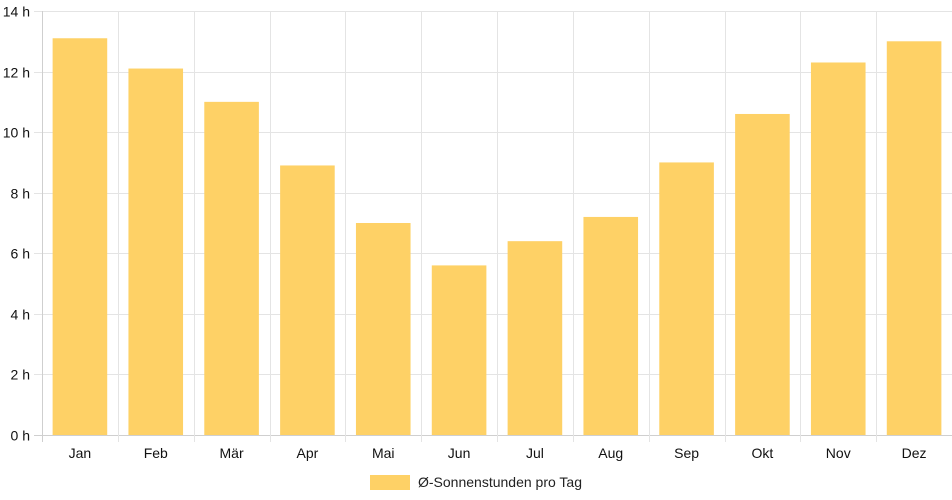 The height and width of the screenshot is (500, 952). Describe the element at coordinates (20, 315) in the screenshot. I see `y-tick-label: 4 h` at that location.